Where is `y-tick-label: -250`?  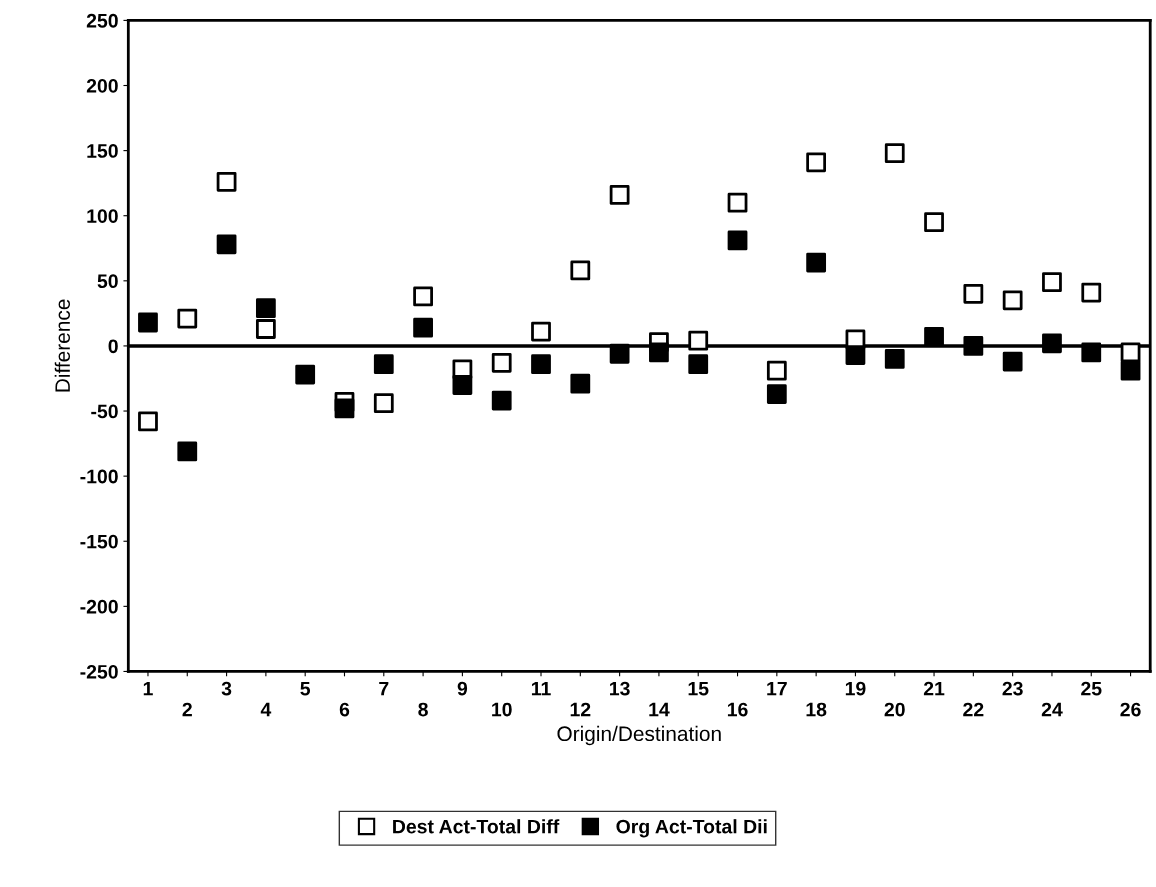
y-tick-label: -250 is located at coordinates (99, 671).